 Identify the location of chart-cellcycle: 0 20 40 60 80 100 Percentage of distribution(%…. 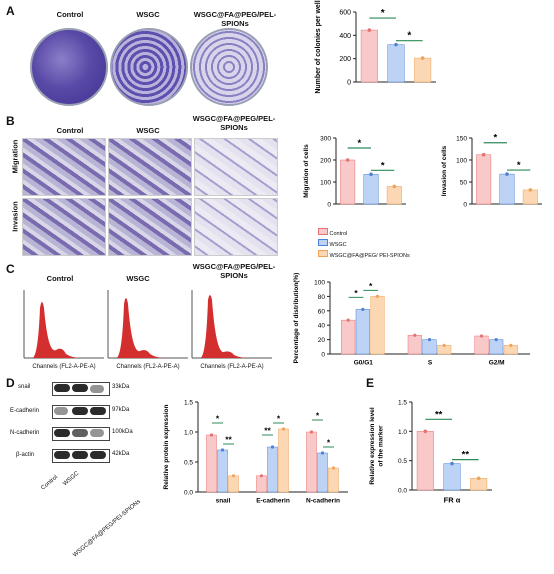
(411, 320).